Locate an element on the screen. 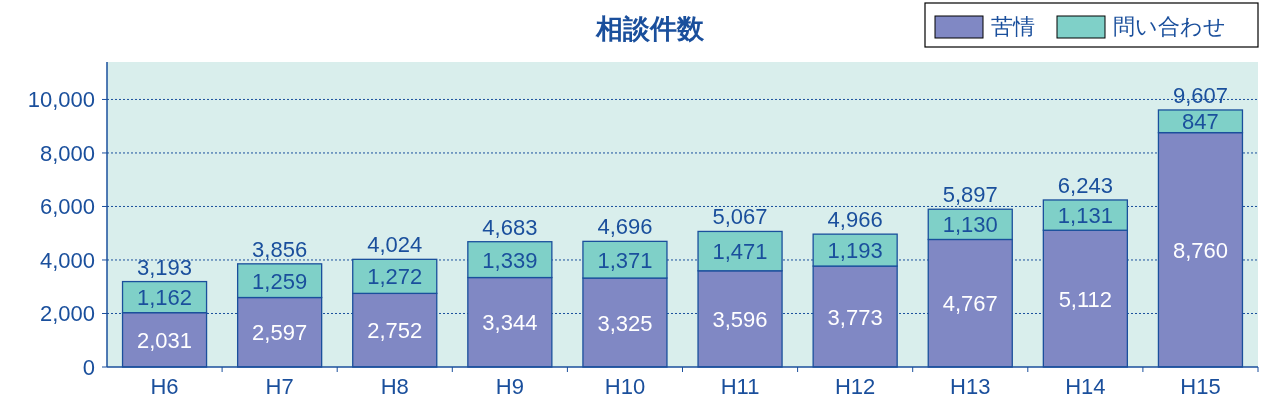 The width and height of the screenshot is (1264, 402). y-tick-label: 2,000 is located at coordinates (67, 314).